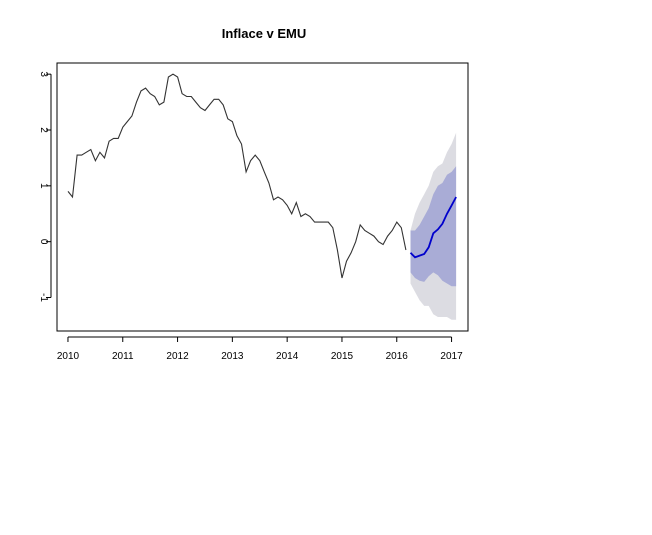  Describe the element at coordinates (287, 356) in the screenshot. I see `x-tick-label: 2014` at that location.